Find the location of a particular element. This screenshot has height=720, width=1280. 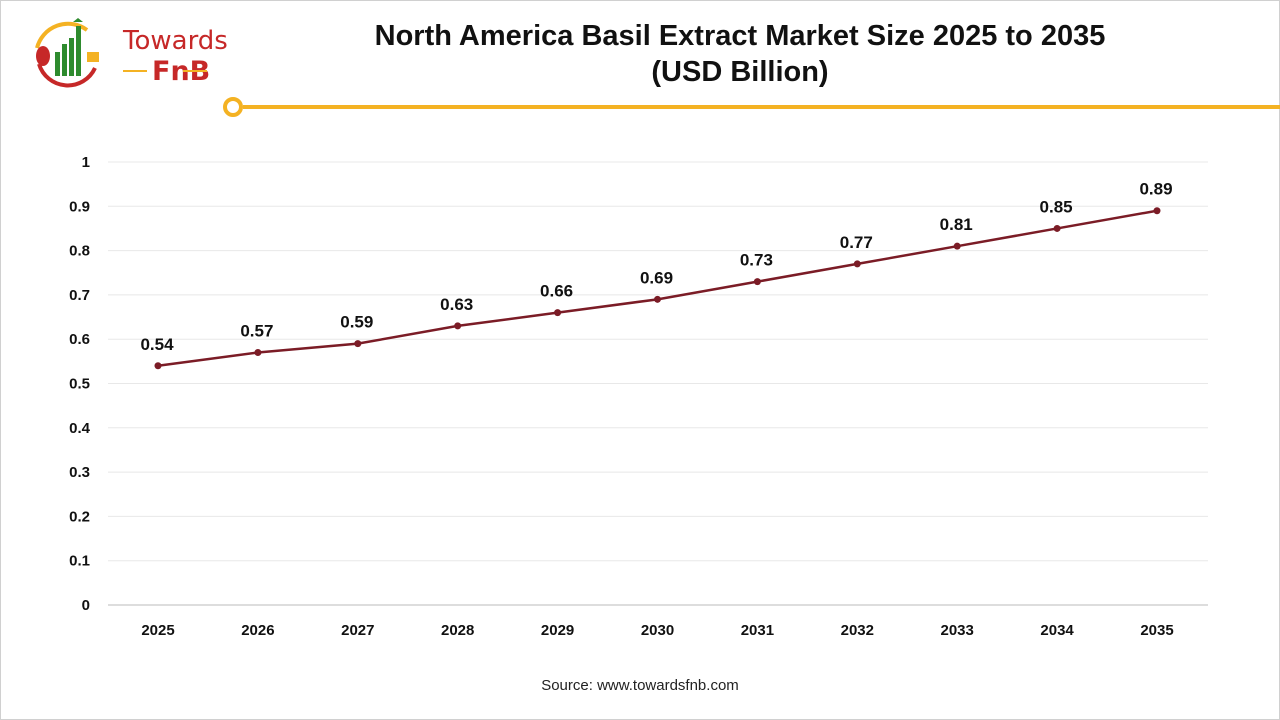

y-tick-label: 0.3 is located at coordinates (79, 472).